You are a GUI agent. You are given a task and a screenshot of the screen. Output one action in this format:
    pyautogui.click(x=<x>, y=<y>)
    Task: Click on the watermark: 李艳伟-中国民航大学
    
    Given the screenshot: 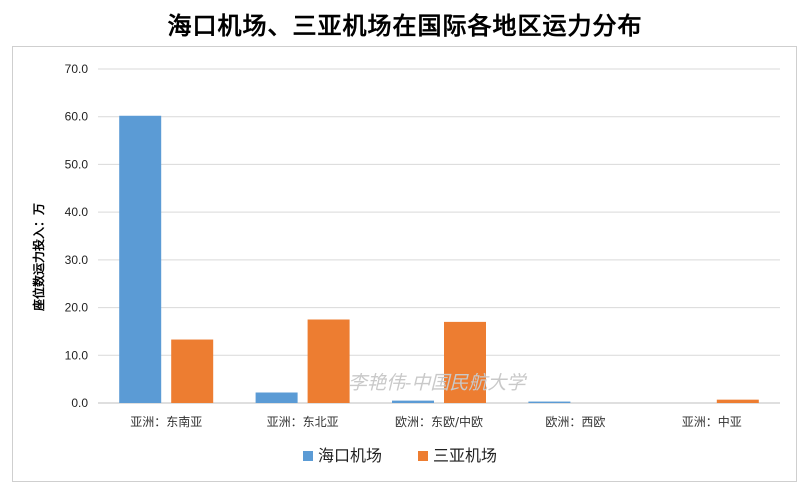 What is the action you would take?
    pyautogui.click(x=437, y=383)
    